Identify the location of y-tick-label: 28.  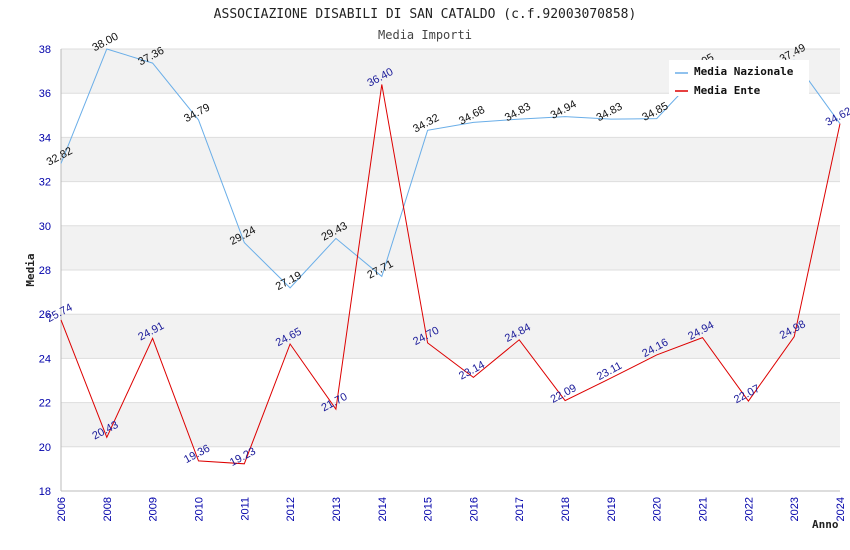
(45, 271).